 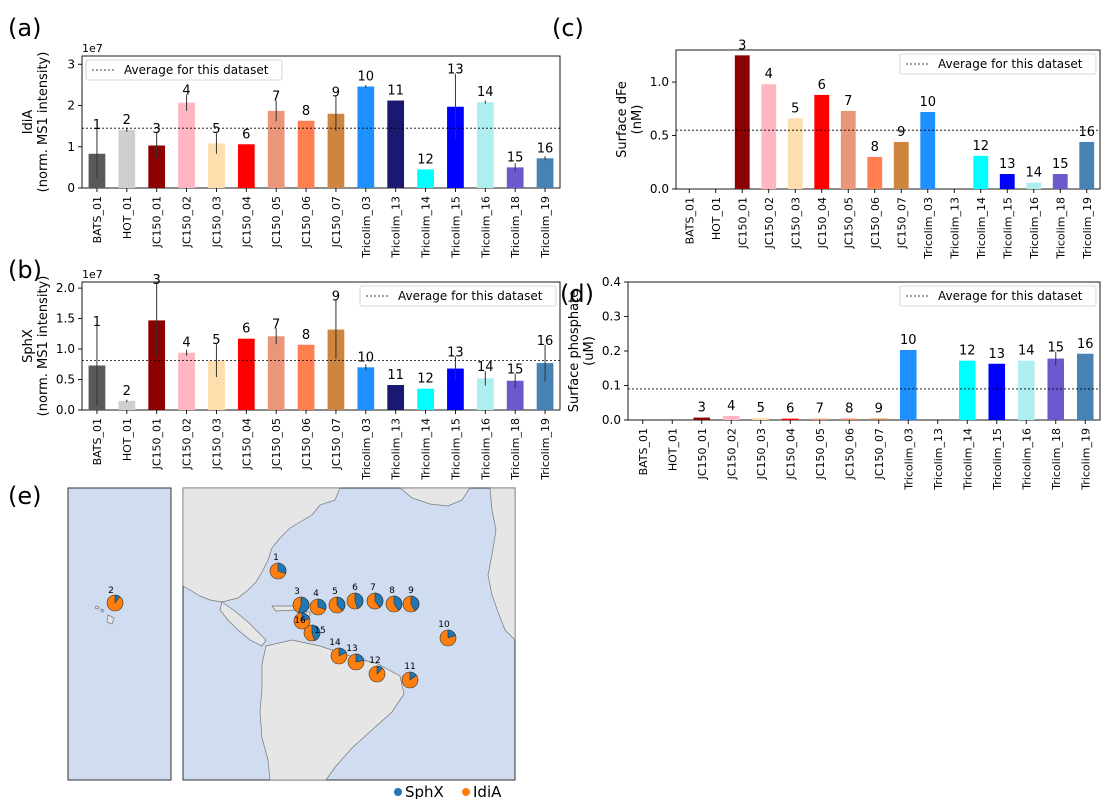 I want to click on bar-label: 3, so click(x=157, y=280).